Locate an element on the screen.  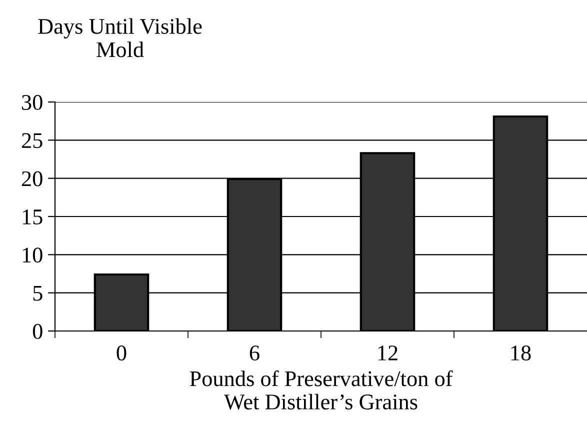
y-axis-title: Days Until Visible Mold is located at coordinates (120, 38).